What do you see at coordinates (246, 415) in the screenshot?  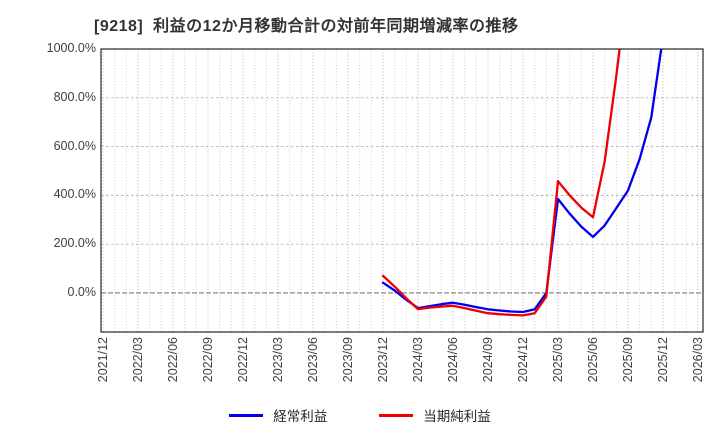 I see `legend-line-blue-icon` at bounding box center [246, 415].